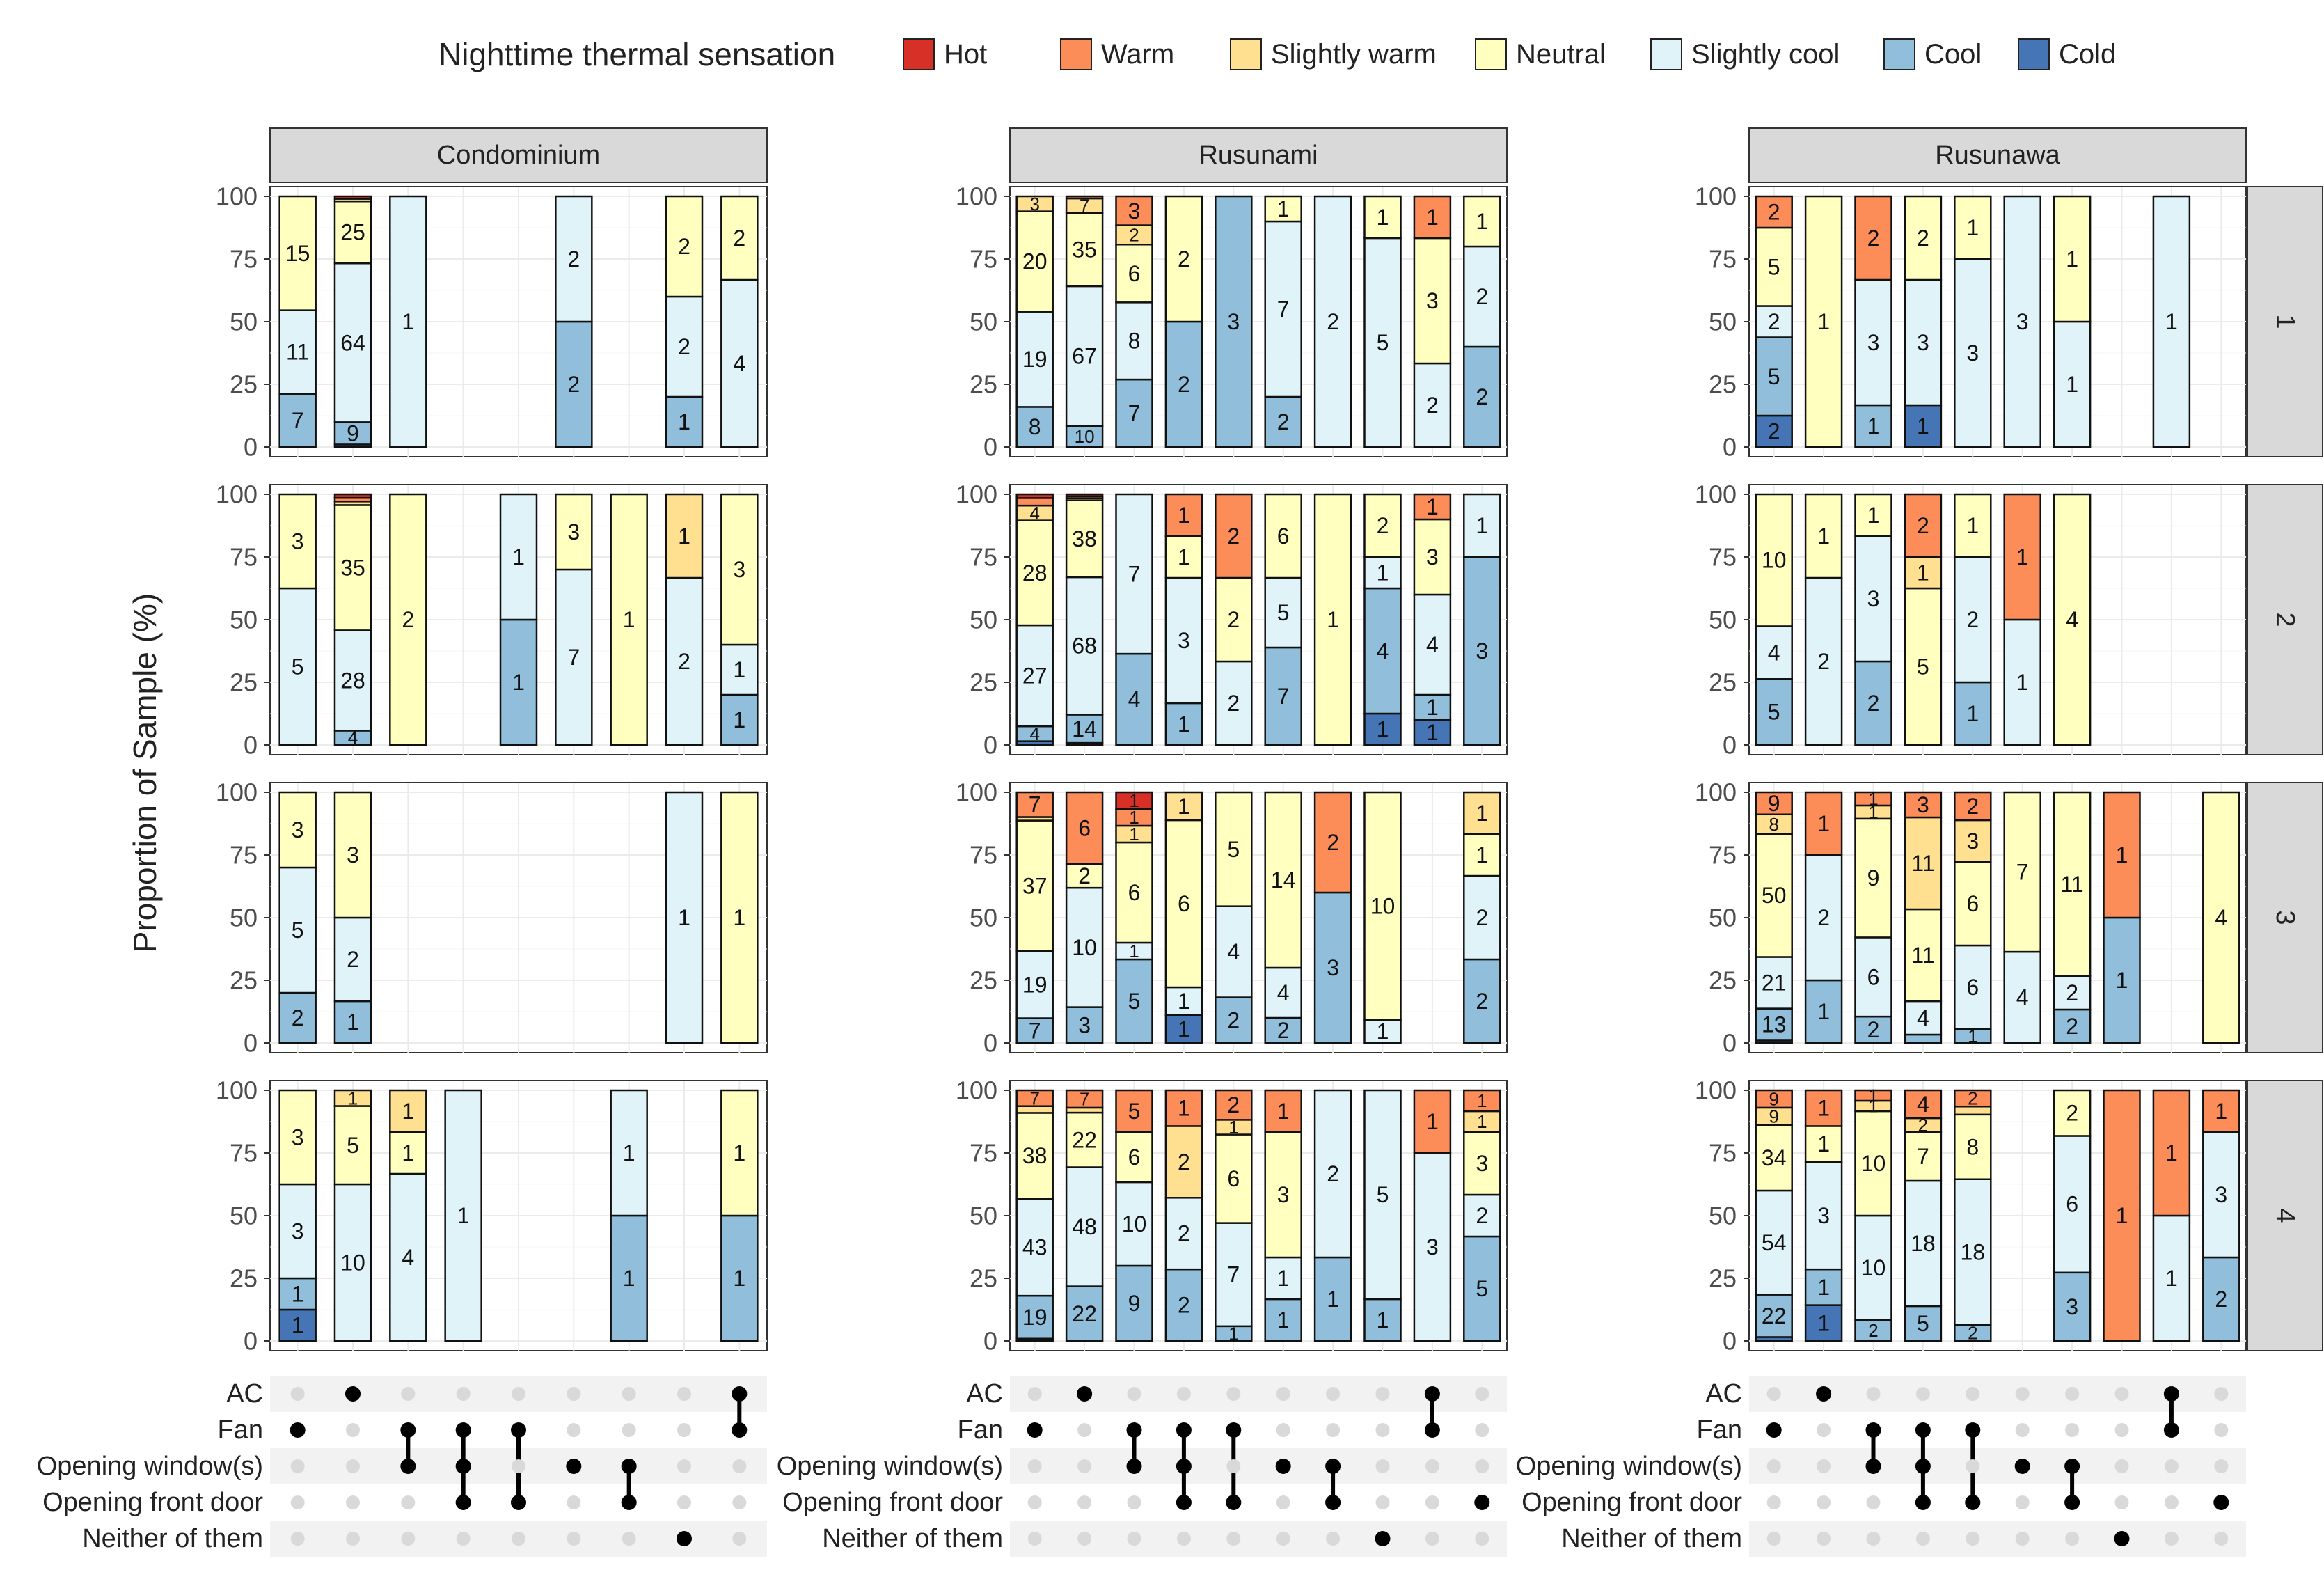 The image size is (2324, 1586). Describe the element at coordinates (1383, 906) in the screenshot. I see `data-label: 10` at that location.